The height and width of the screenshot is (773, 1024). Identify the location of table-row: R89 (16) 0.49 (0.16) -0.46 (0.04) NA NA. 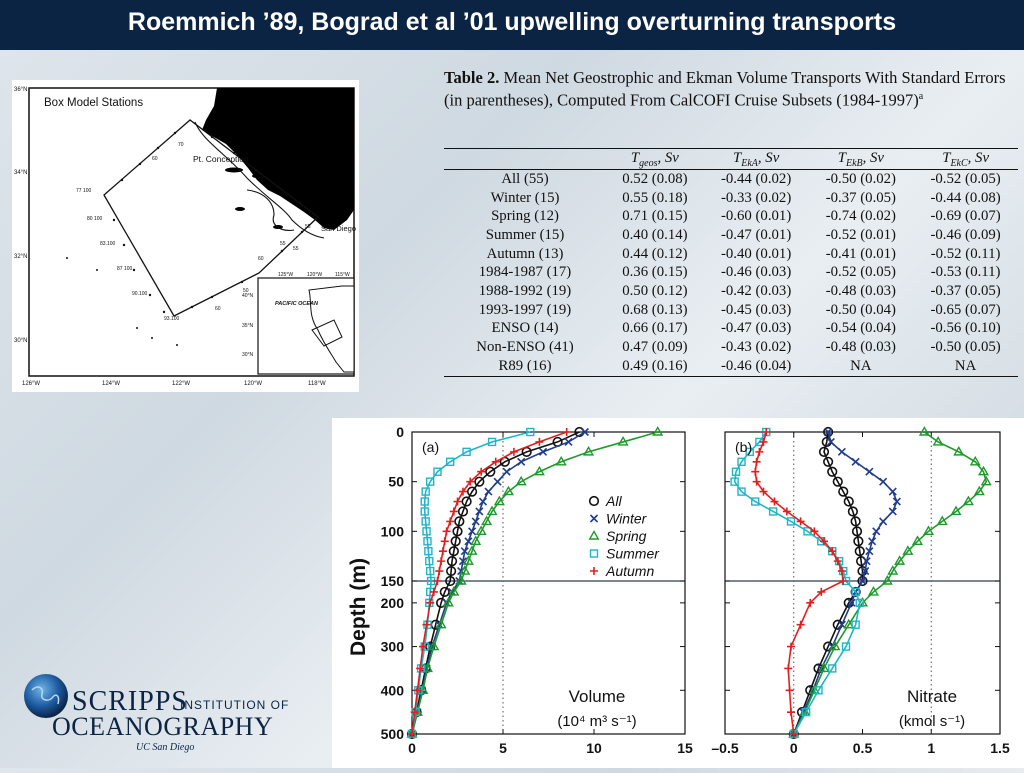
(731, 366).